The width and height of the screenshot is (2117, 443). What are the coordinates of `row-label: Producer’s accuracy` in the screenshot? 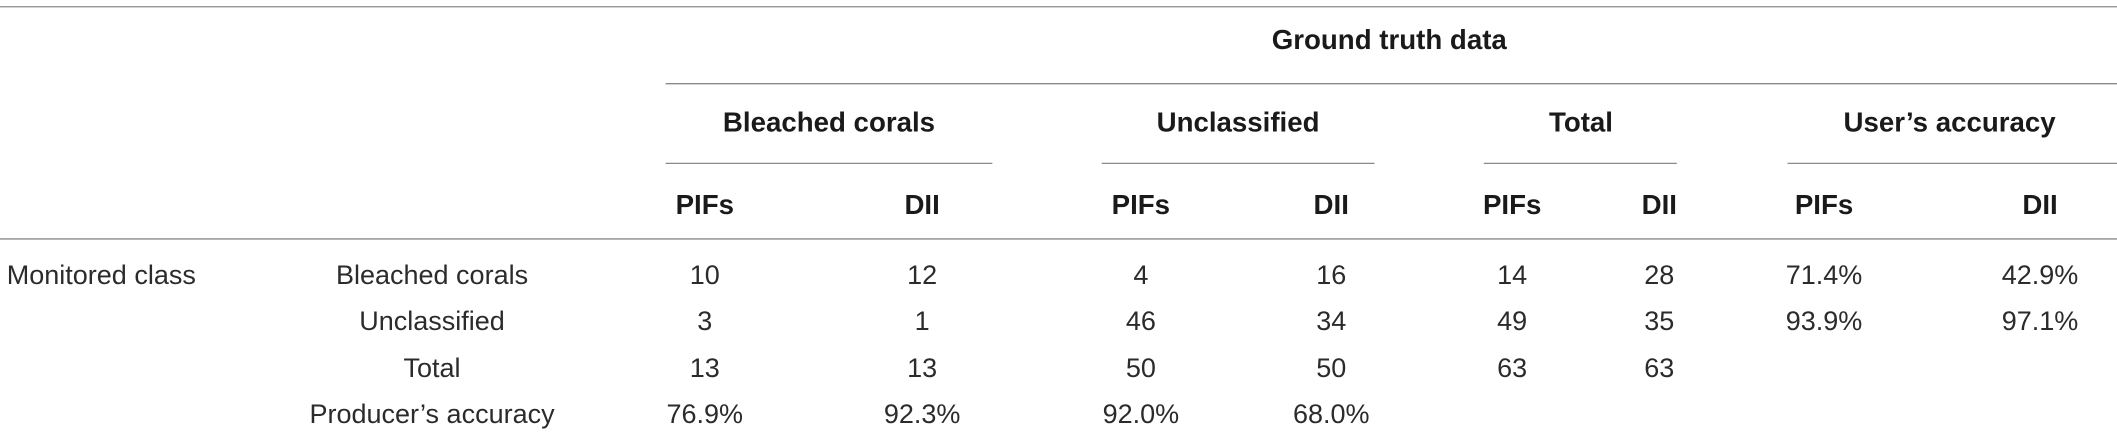 It's located at (432, 414).